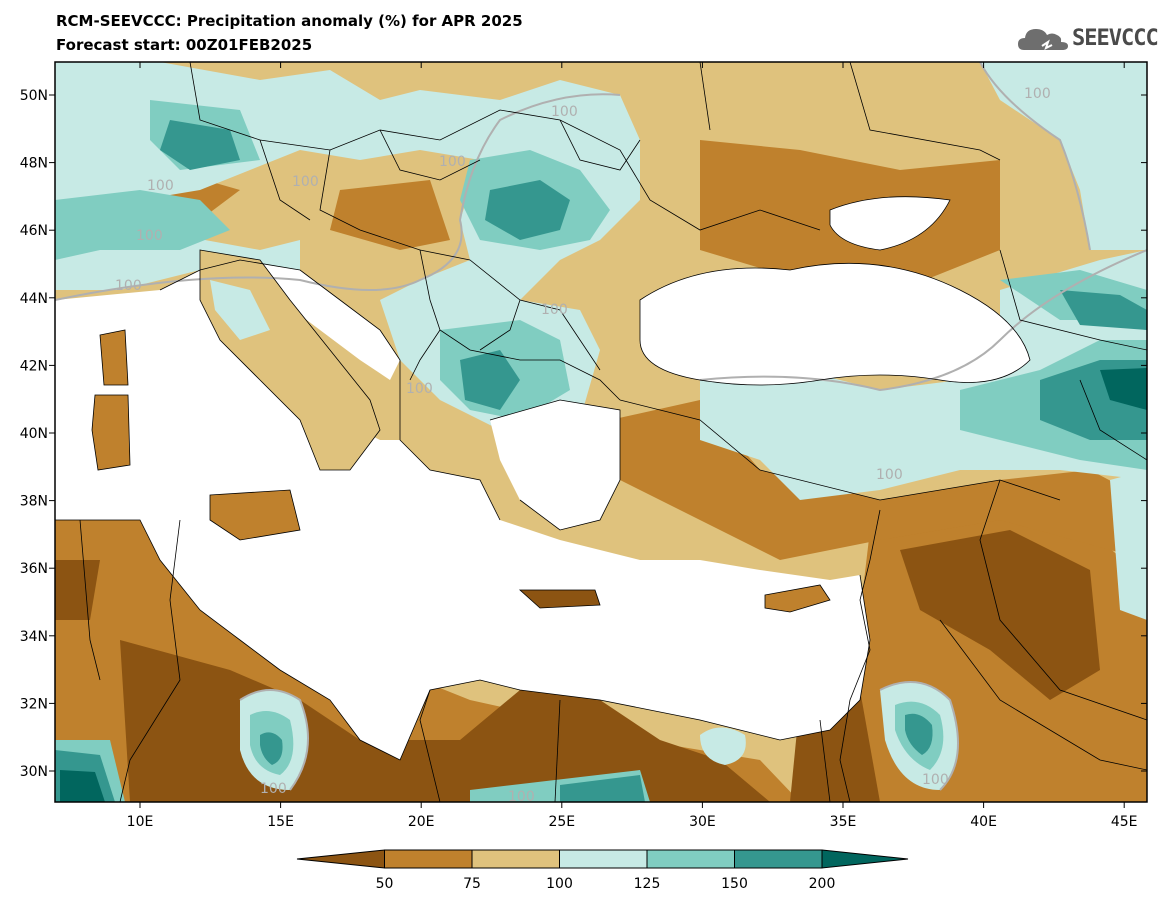 The image size is (1165, 907). I want to click on cloud-logo-icon, so click(1043, 39).